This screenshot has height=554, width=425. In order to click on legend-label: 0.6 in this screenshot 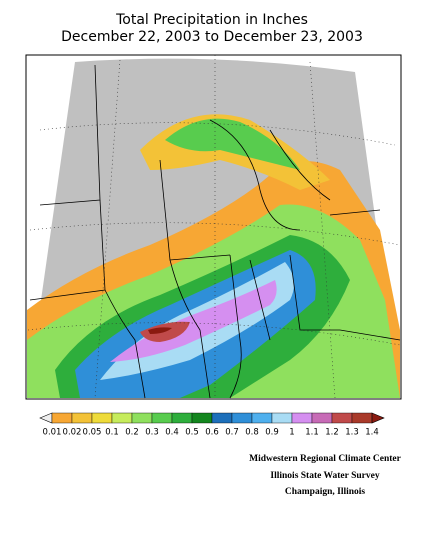, I will do `click(212, 433)`.